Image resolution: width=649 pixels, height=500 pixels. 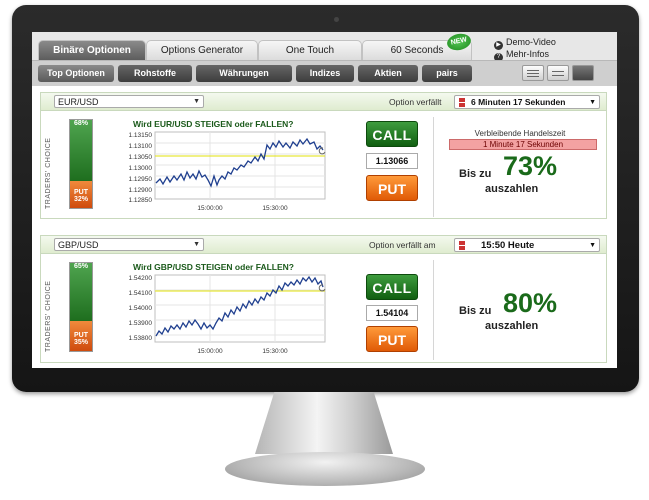 What do you see at coordinates (213, 124) in the screenshot?
I see `chart-title: Wird EUR/USD STEIGEN oder FALLEN?` at bounding box center [213, 124].